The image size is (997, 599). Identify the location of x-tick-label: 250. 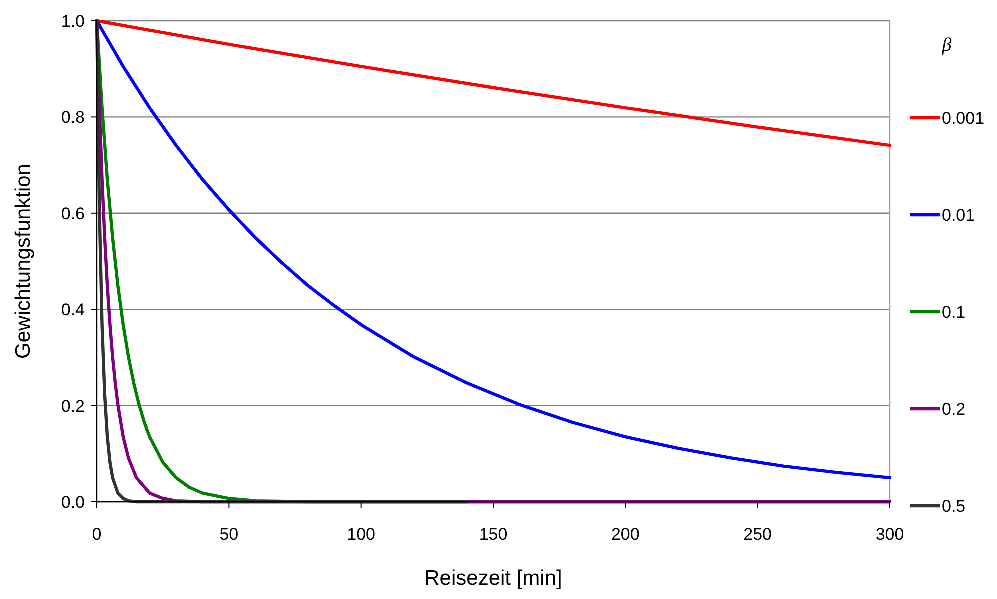
(758, 534).